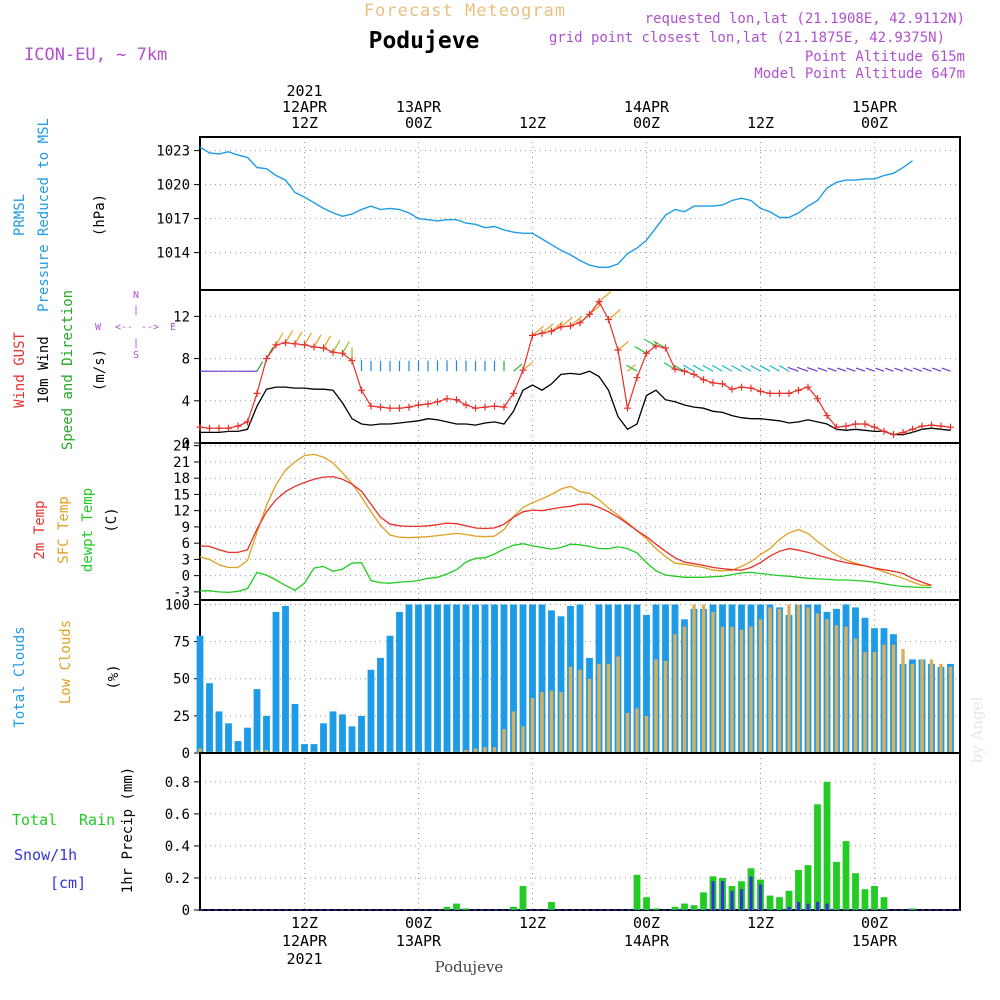 Image resolution: width=1000 pixels, height=1000 pixels. What do you see at coordinates (556, 207) in the screenshot?
I see `pressure-line` at bounding box center [556, 207].